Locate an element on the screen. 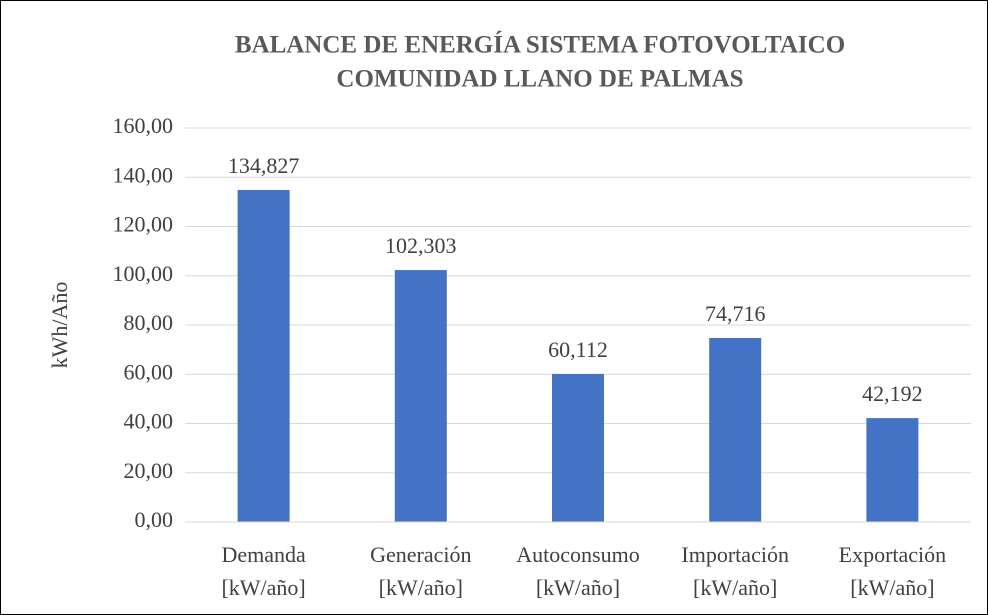 Image resolution: width=988 pixels, height=615 pixels. y-tick-label: 0,00 is located at coordinates (154, 519).